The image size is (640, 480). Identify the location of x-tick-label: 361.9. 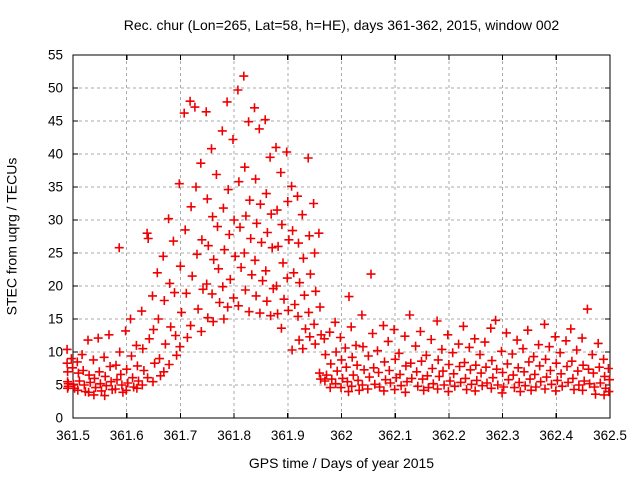
(288, 435).